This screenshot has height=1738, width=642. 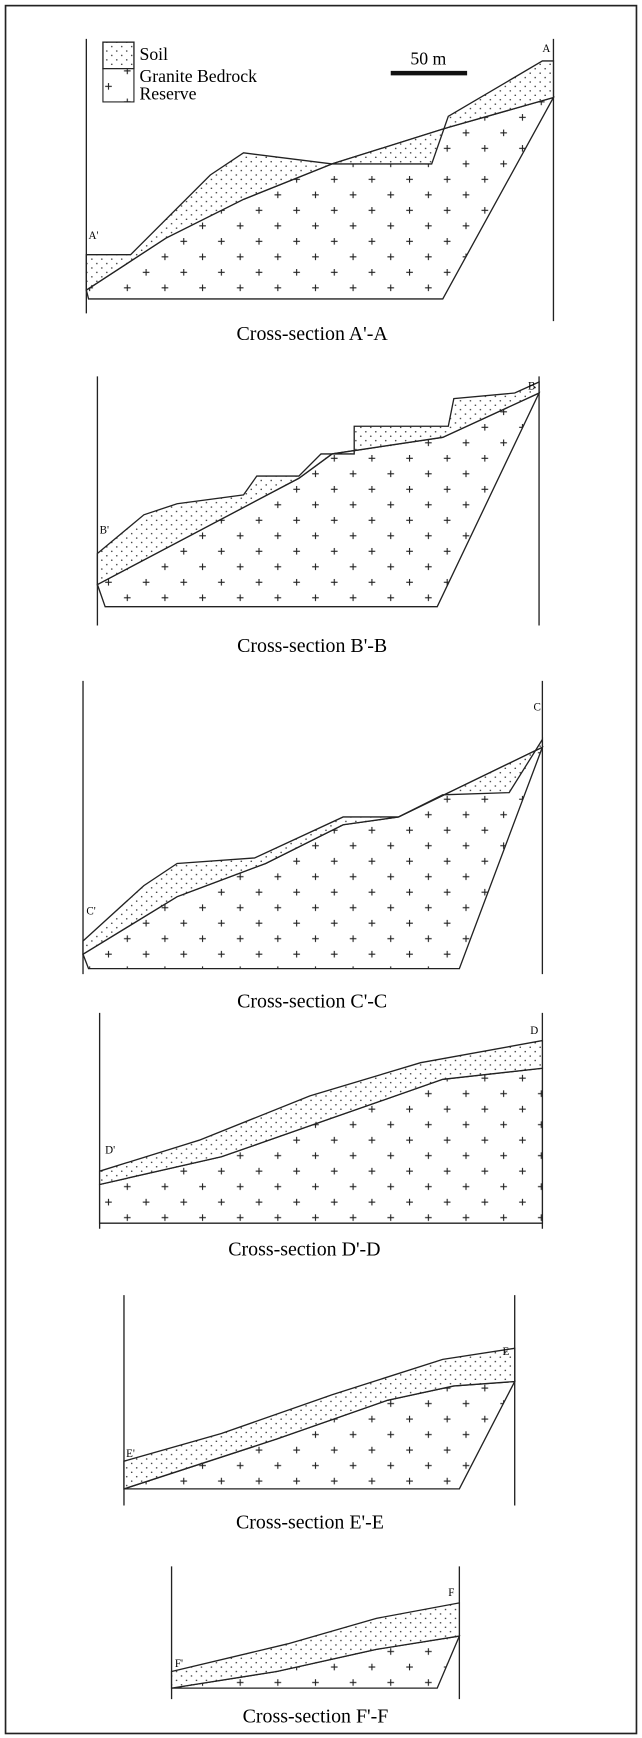 I want to click on end-label: E, so click(x=506, y=1352).